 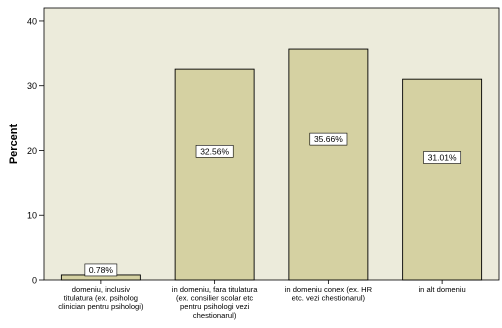 I want to click on data-label: 32.56%, so click(x=214, y=151).